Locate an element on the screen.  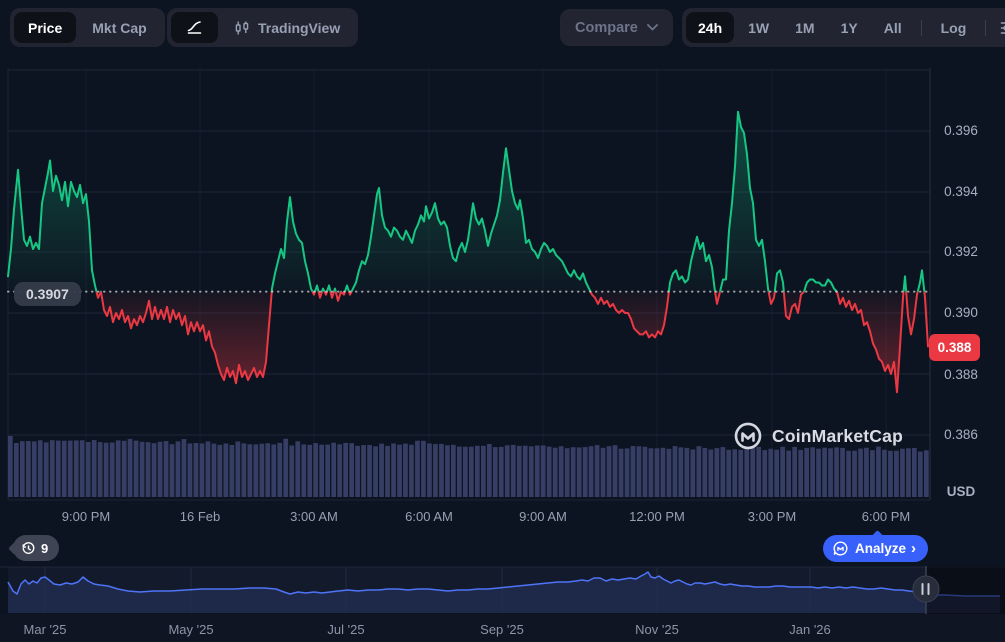
history-count-badge: 9 is located at coordinates (36, 548).